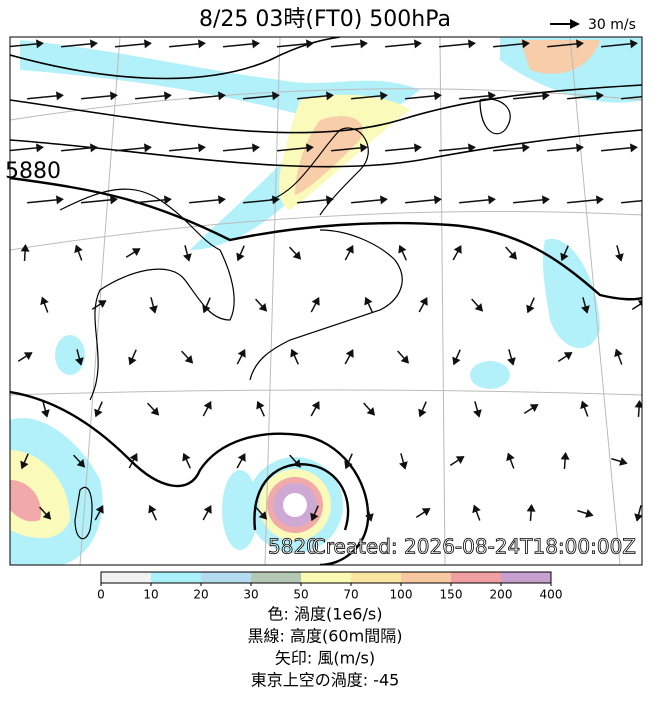  I want to click on caption: 色: 渦度(1e6/s), so click(325, 614).